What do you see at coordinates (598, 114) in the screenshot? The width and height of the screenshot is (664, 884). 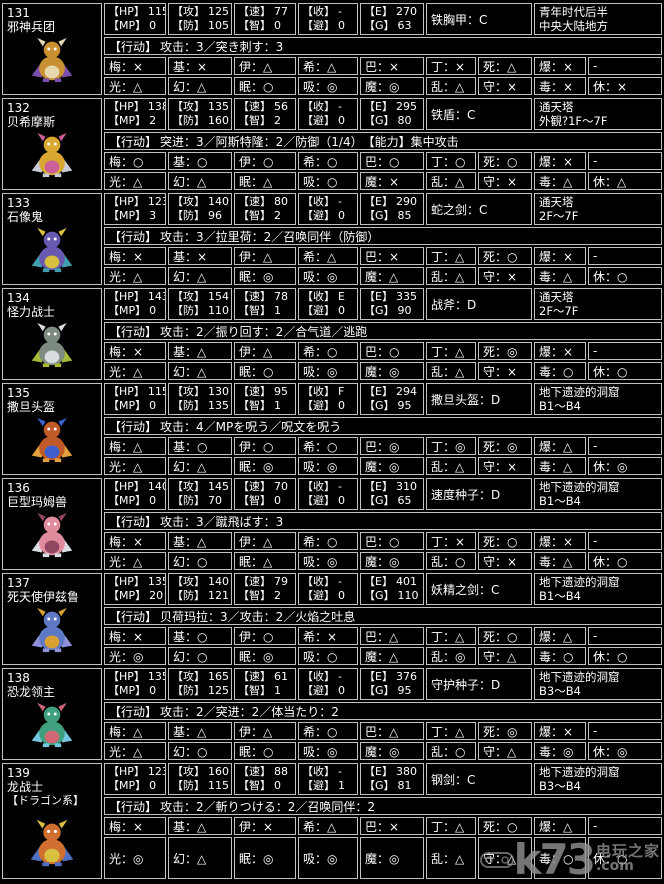 I see `location-cell: 通天塔 外観?1F～7F` at bounding box center [598, 114].